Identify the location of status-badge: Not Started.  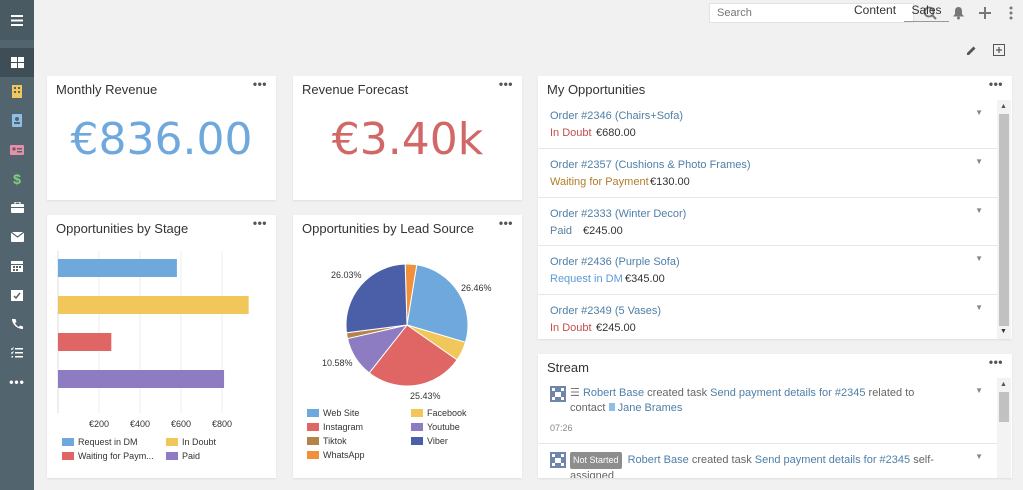
(596, 460).